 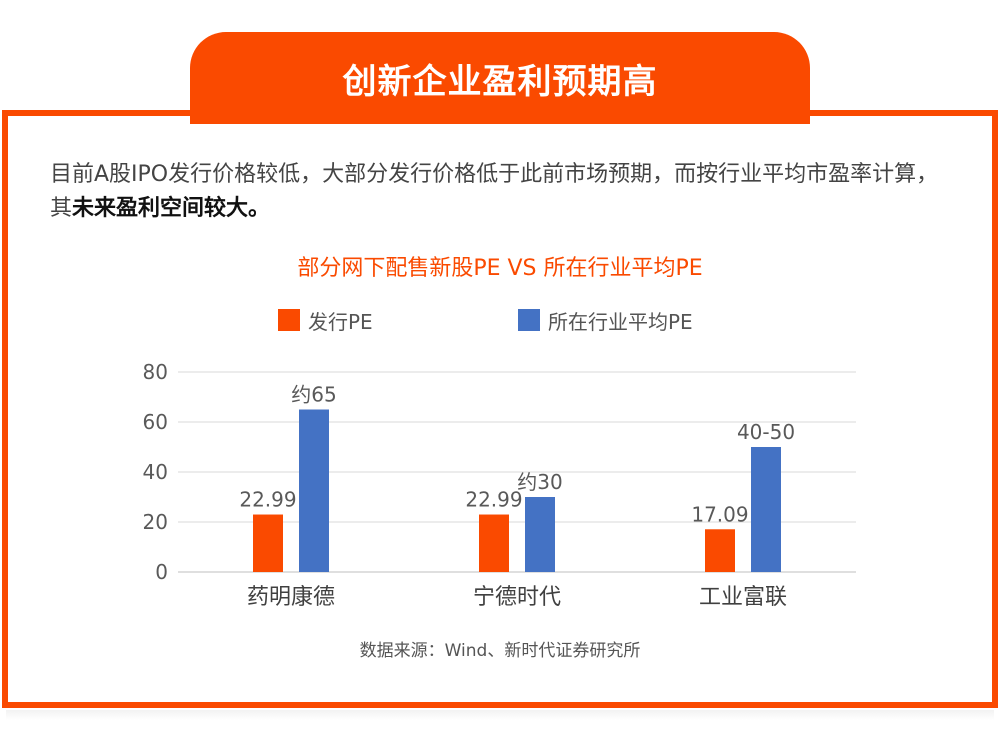 I want to click on y-tick-label: 60, so click(x=155, y=422).